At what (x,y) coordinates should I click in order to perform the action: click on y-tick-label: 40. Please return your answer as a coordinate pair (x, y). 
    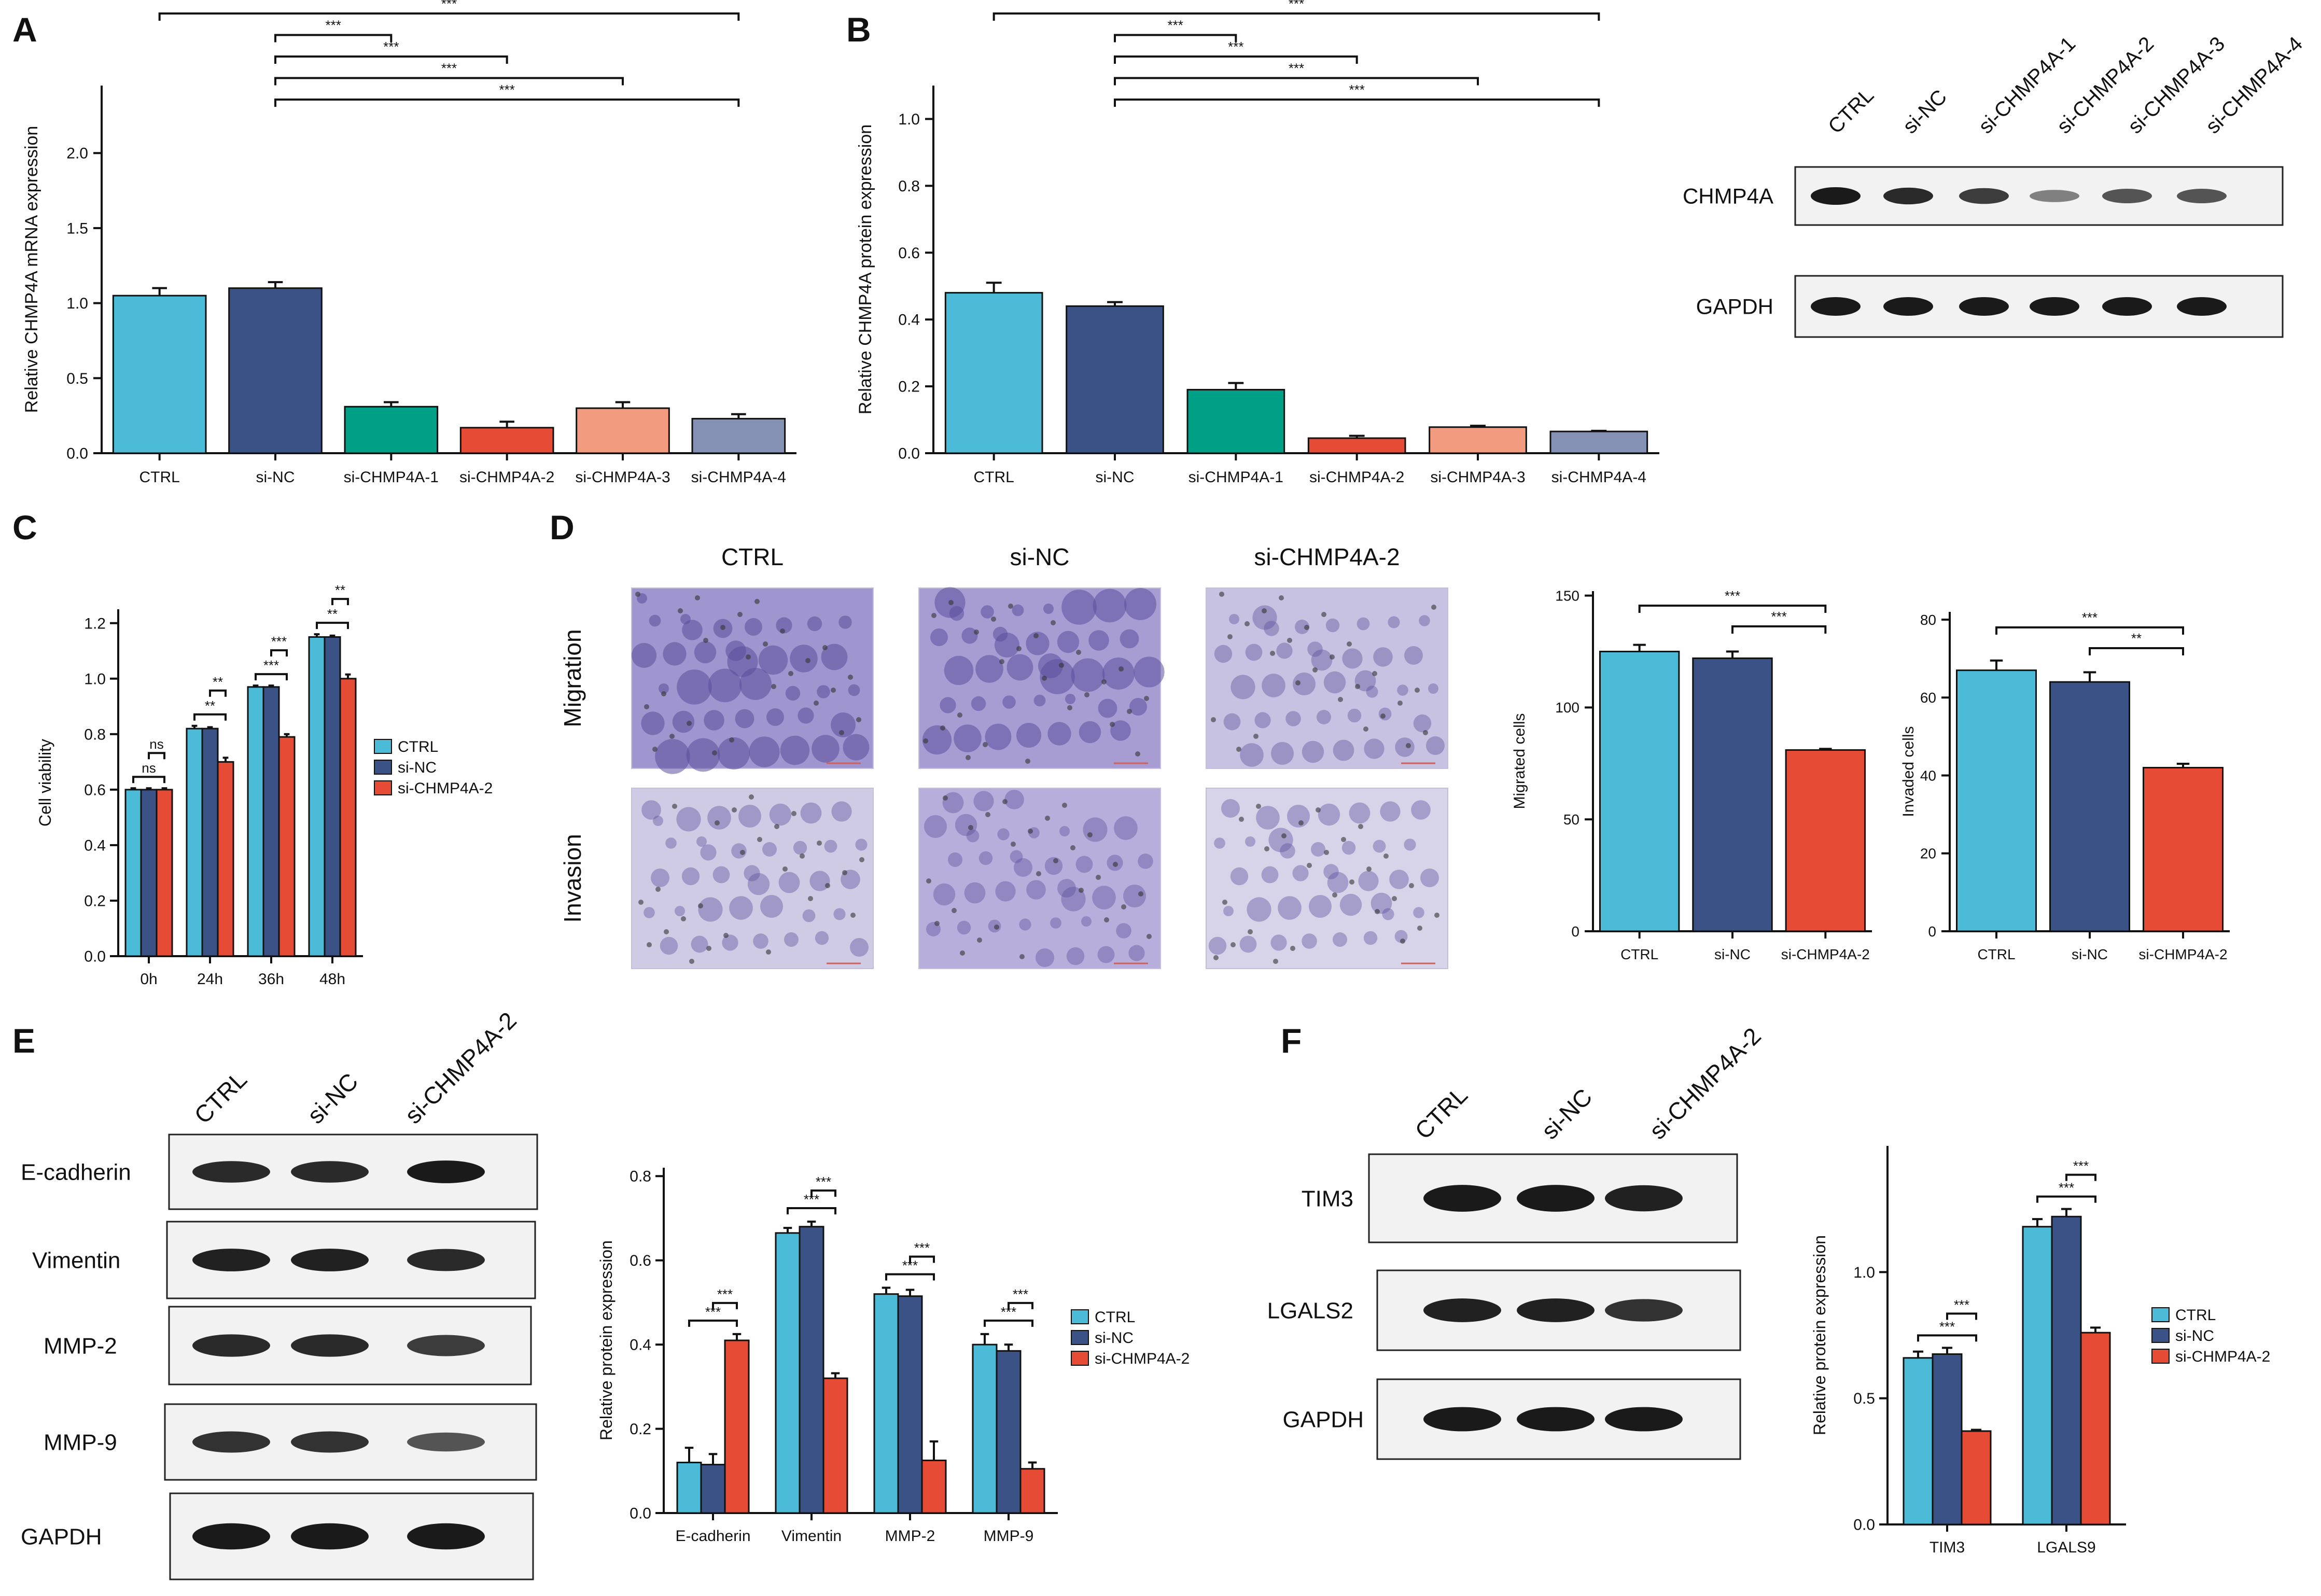
    Looking at the image, I should click on (1928, 775).